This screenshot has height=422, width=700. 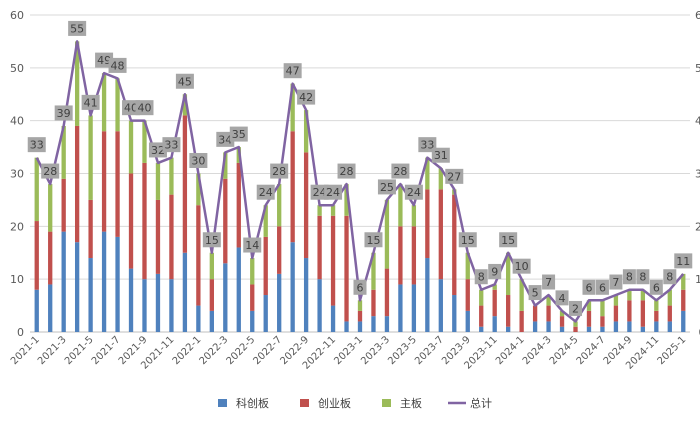 I want to click on data-label: 7, so click(x=549, y=282).